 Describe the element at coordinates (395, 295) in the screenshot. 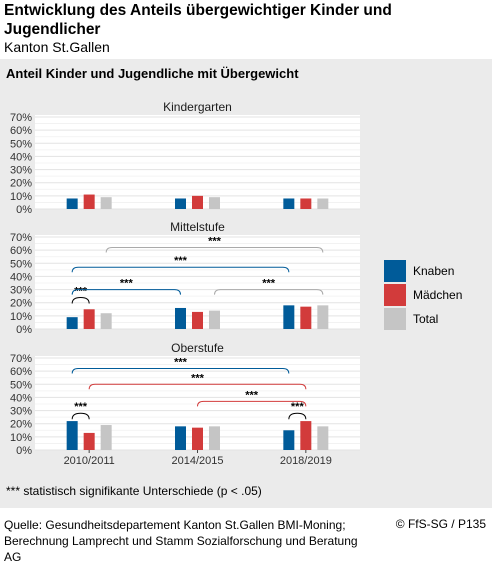

I see `legend-swatch-maedchen` at that location.